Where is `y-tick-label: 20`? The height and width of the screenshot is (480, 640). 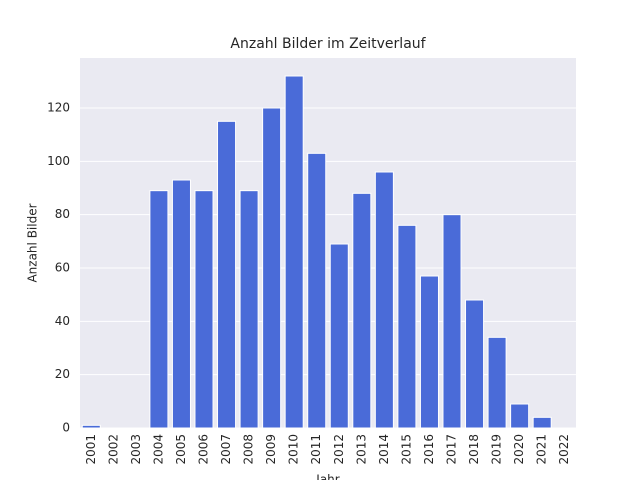
y-tick-label: 20 is located at coordinates (62, 374).